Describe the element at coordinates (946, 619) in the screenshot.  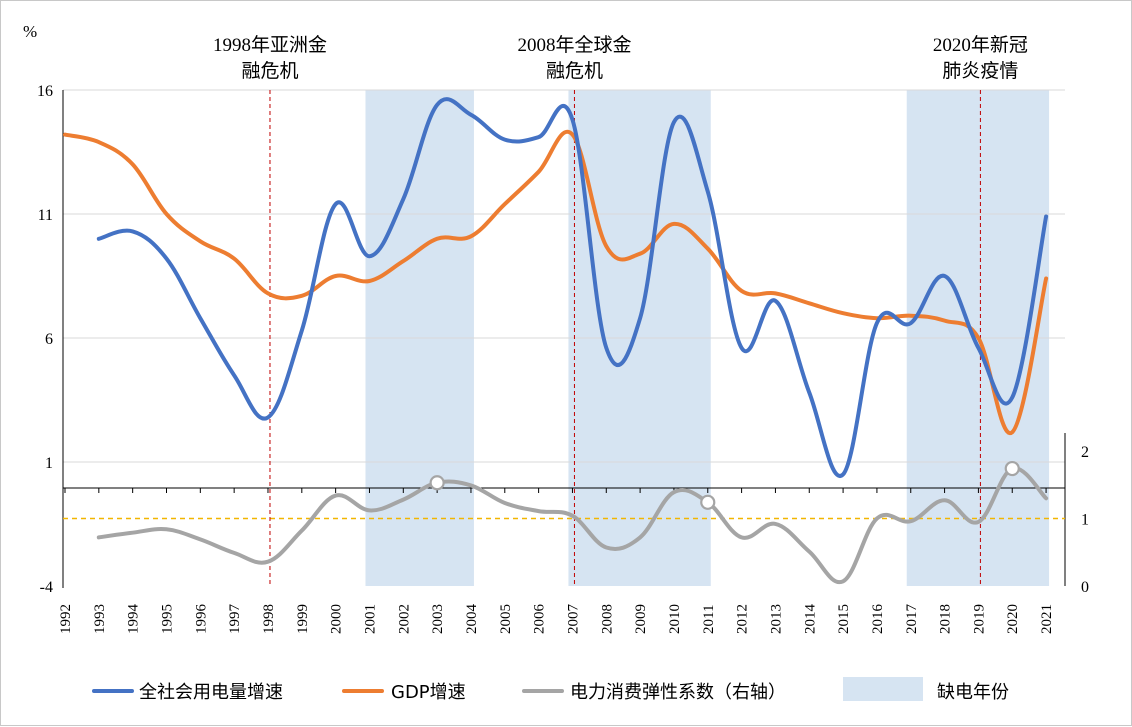
I see `x-tick-label-2018: 2018` at that location.